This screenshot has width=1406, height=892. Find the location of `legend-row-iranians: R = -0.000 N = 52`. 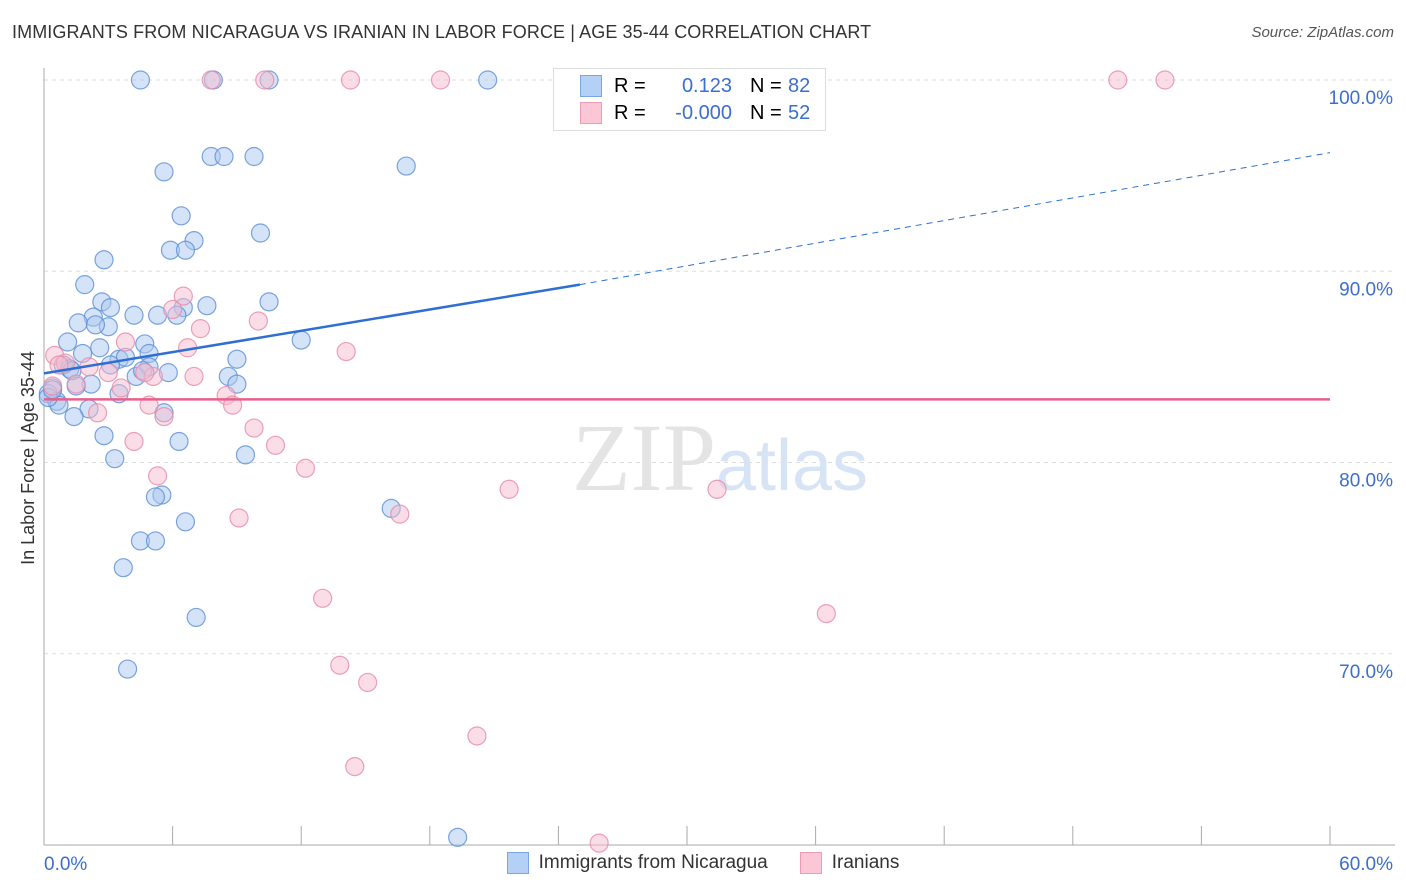

legend-row-iranians: R = -0.000 N = 52 is located at coordinates (695, 113).